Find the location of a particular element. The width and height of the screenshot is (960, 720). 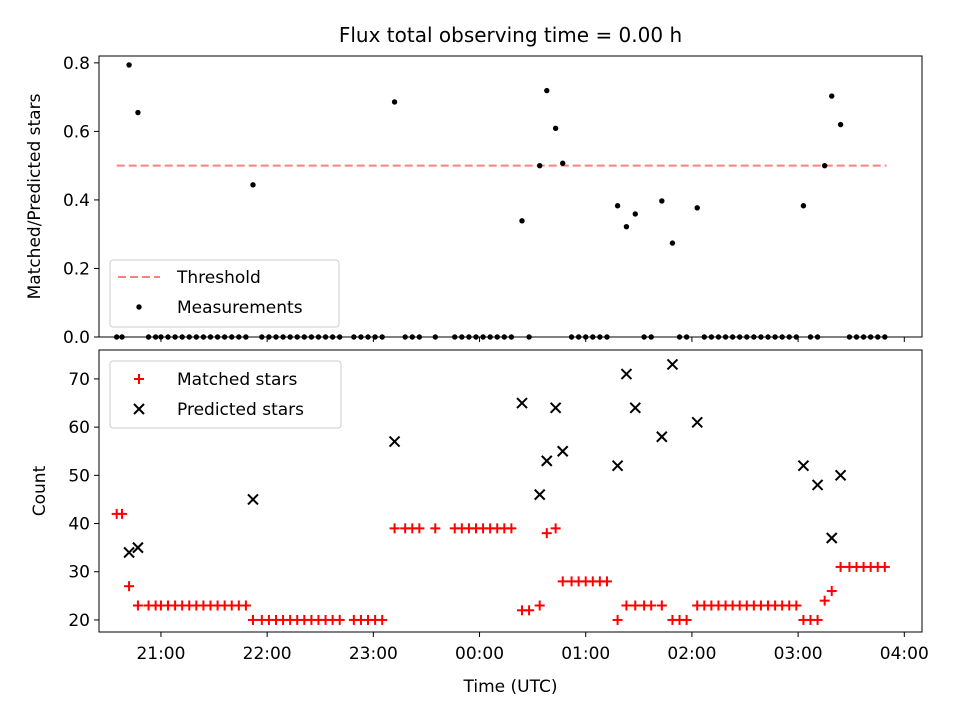

y-tick-label: 30 is located at coordinates (79, 573).